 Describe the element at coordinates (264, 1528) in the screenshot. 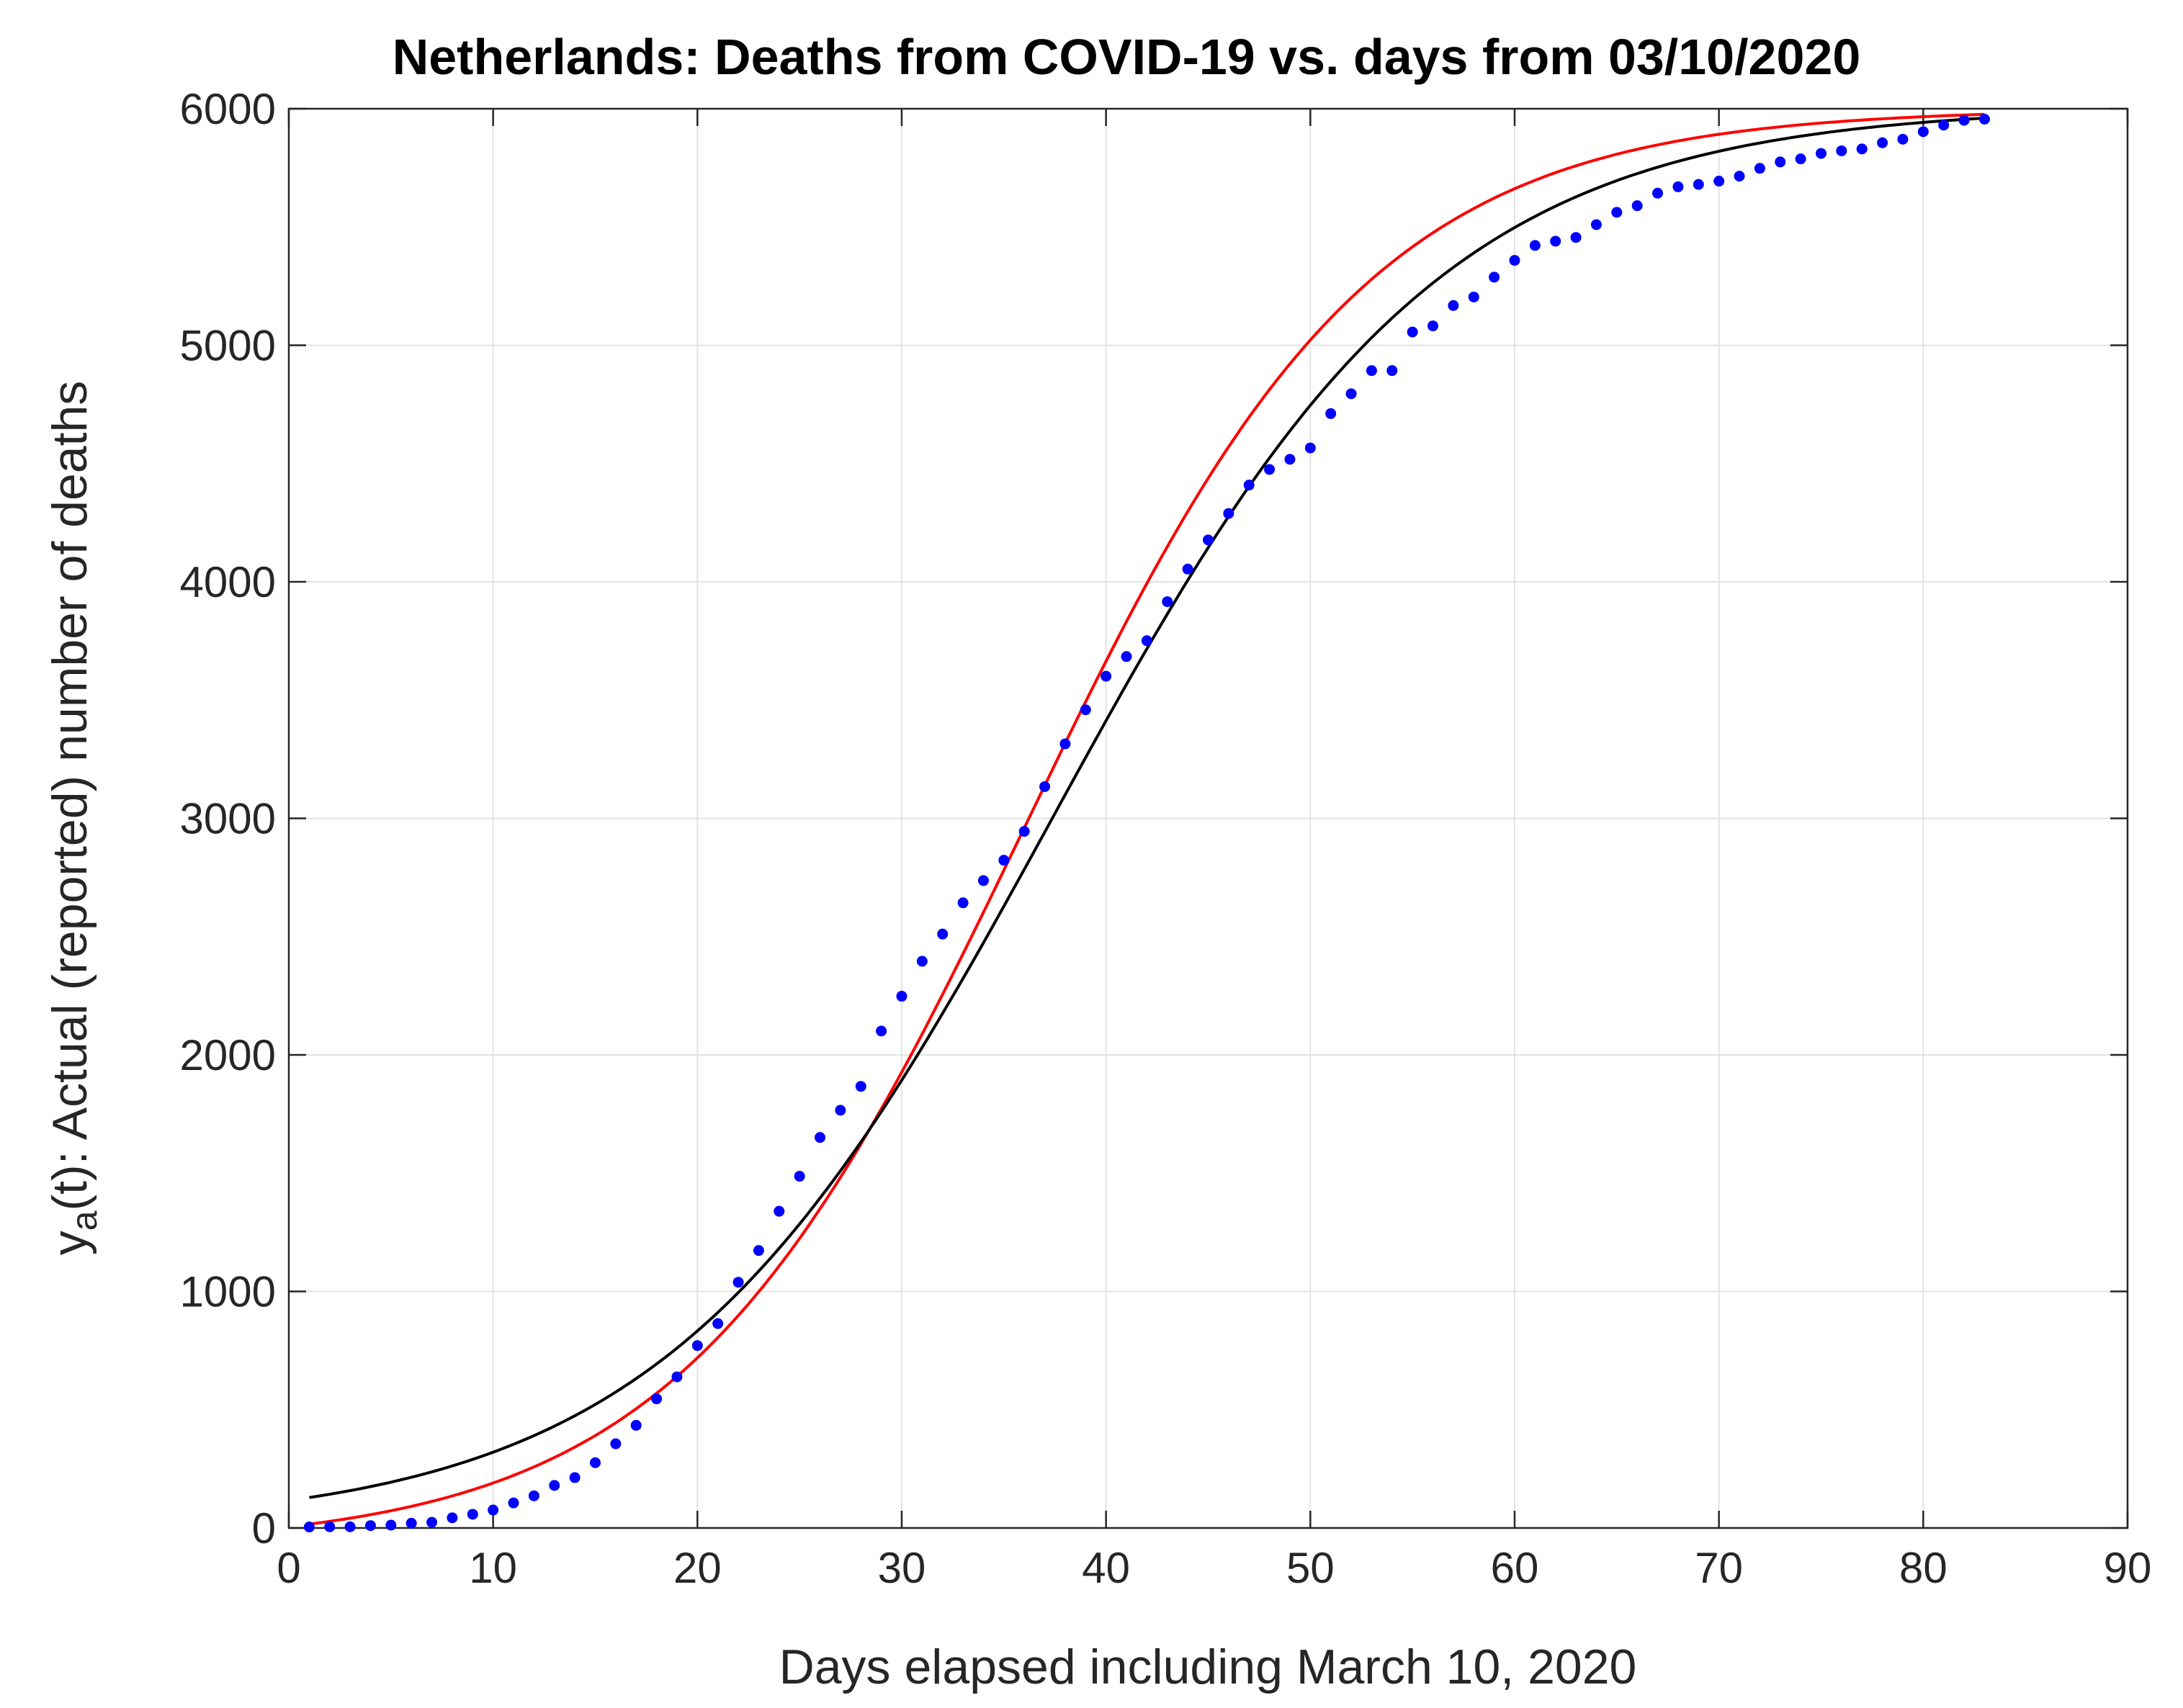

I see `y-tick-label: 0` at that location.